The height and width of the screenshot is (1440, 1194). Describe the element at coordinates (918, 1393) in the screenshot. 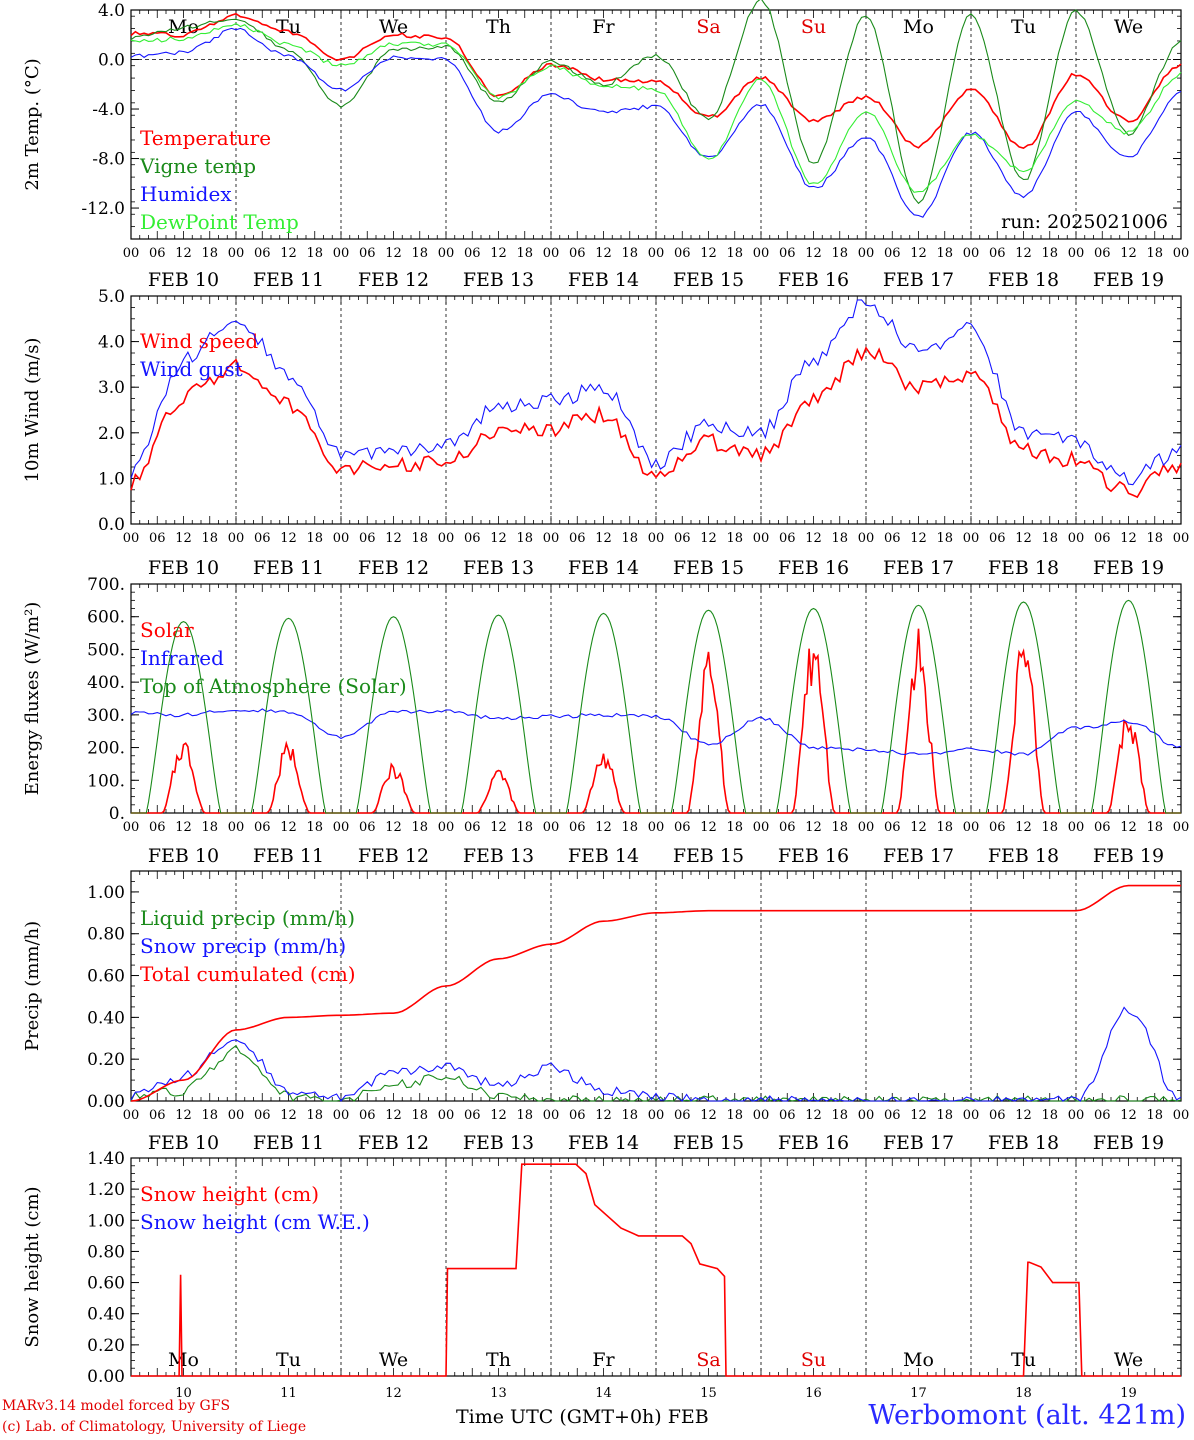

I see `day-number-label: 17` at that location.